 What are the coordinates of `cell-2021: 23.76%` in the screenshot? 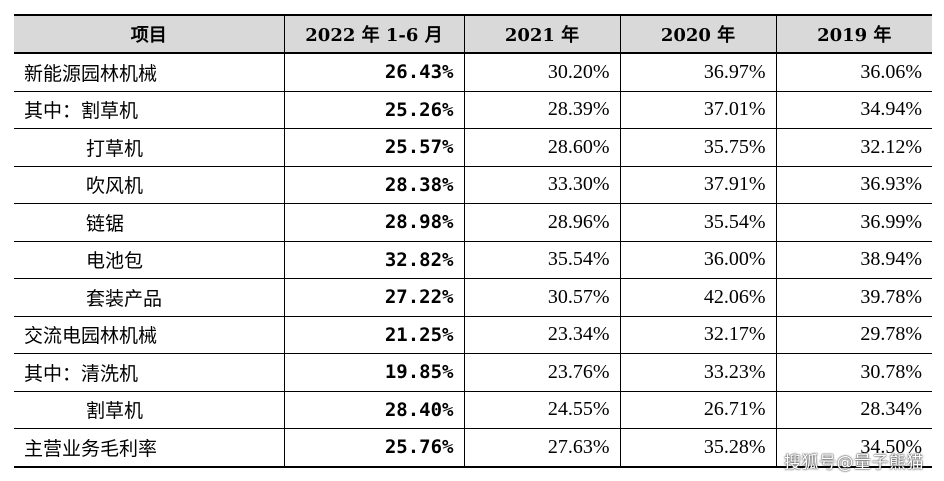 It's located at (542, 372).